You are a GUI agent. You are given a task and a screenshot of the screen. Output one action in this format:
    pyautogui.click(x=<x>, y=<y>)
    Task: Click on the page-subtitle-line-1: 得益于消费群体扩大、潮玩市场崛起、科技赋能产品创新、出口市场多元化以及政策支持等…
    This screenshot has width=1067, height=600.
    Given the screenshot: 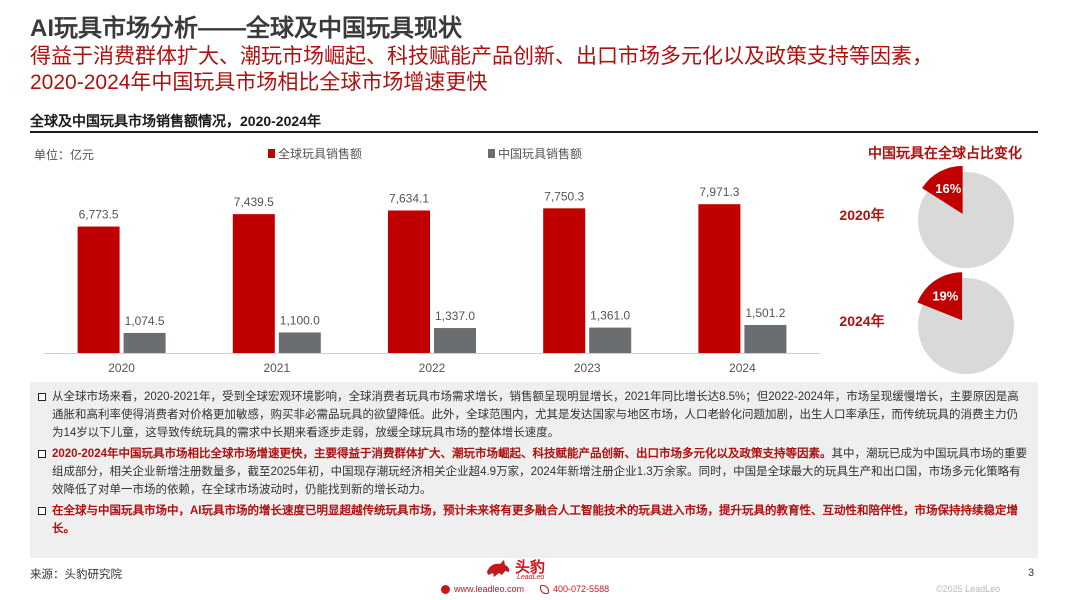 What is the action you would take?
    pyautogui.click(x=481, y=56)
    